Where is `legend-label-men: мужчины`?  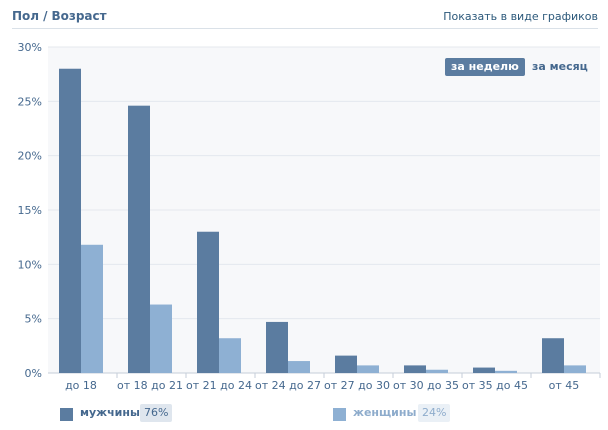 legend-label-men: мужчины is located at coordinates (110, 412).